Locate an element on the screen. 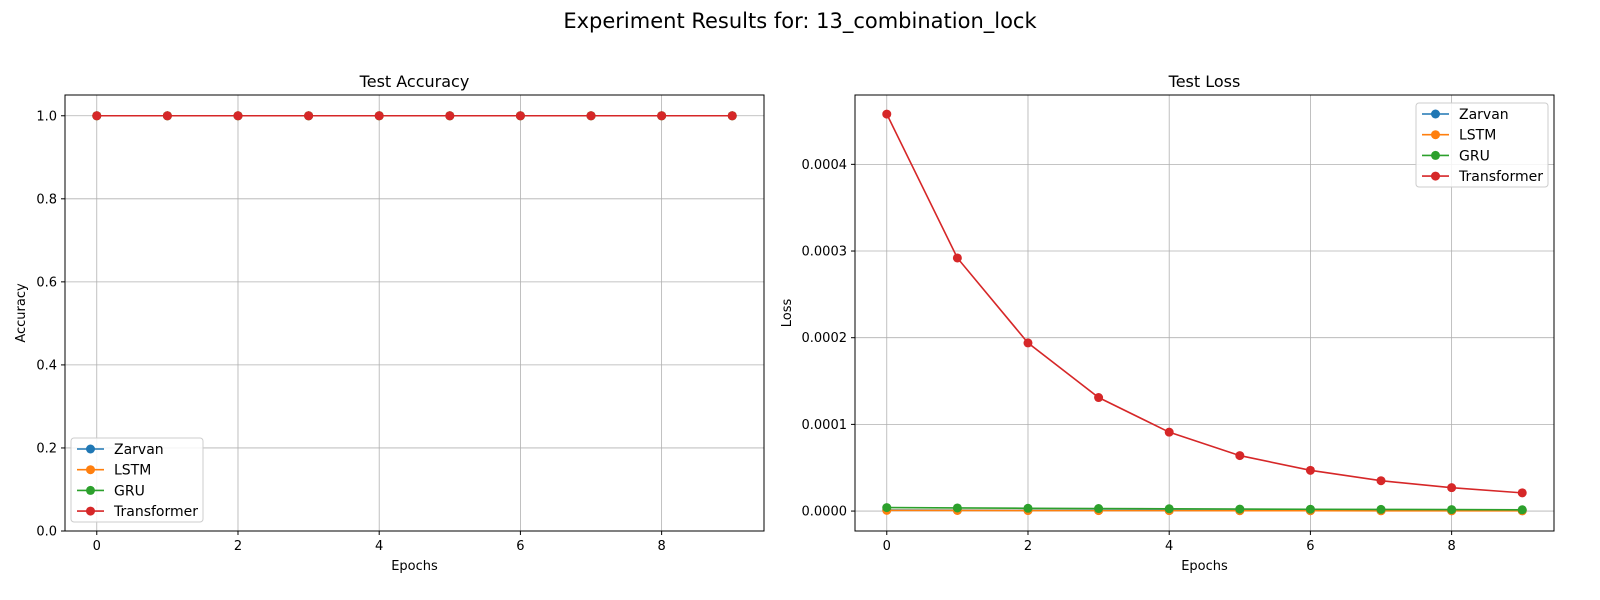  chart-0-ylabel: Accuracy is located at coordinates (21, 313).